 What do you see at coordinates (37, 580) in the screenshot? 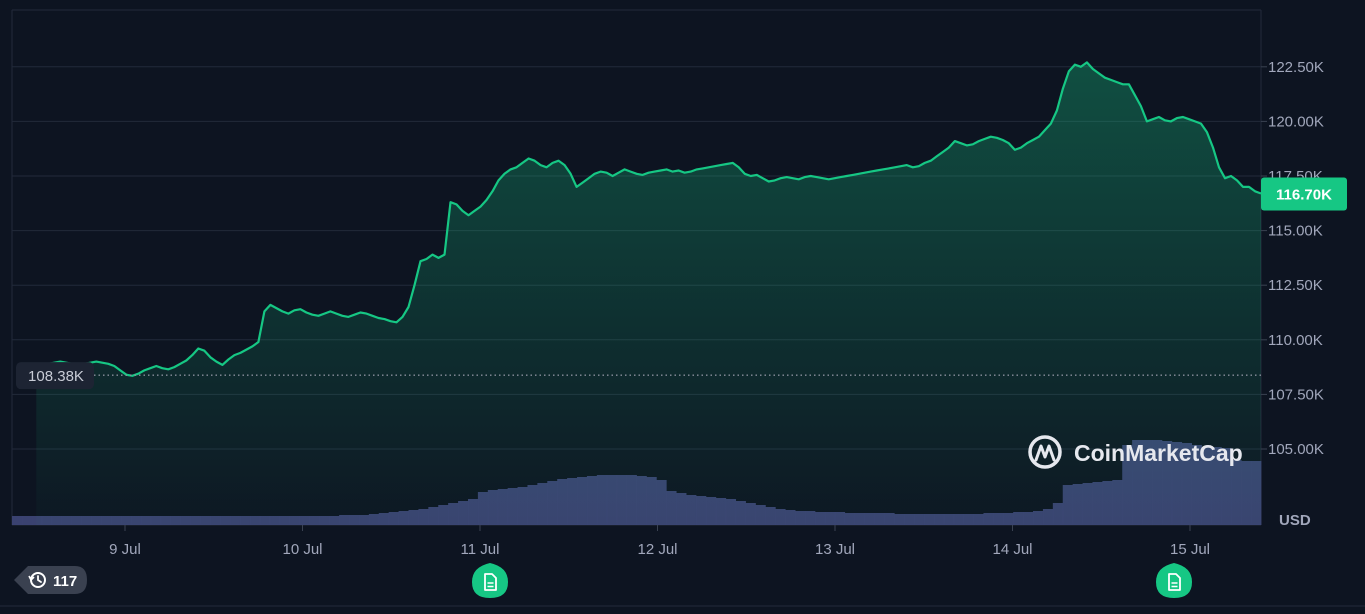
I see `history-icon` at bounding box center [37, 580].